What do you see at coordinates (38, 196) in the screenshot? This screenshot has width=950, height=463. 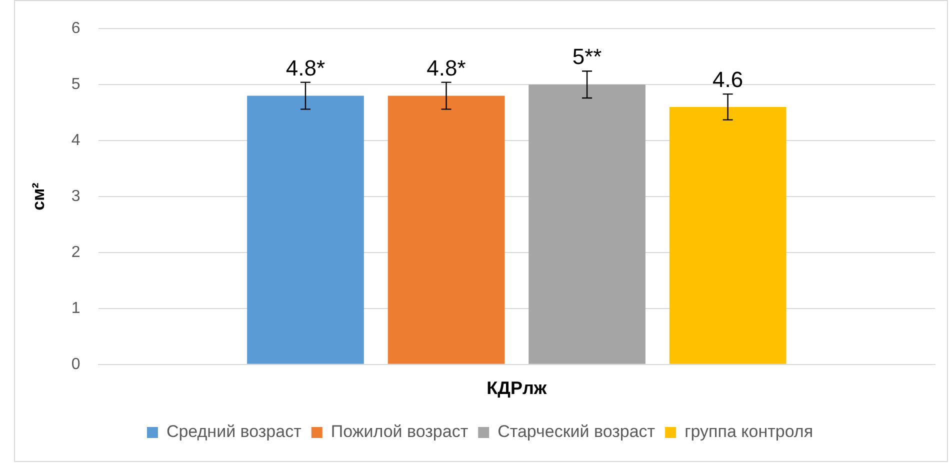 I see `y-axis-title: см²` at bounding box center [38, 196].